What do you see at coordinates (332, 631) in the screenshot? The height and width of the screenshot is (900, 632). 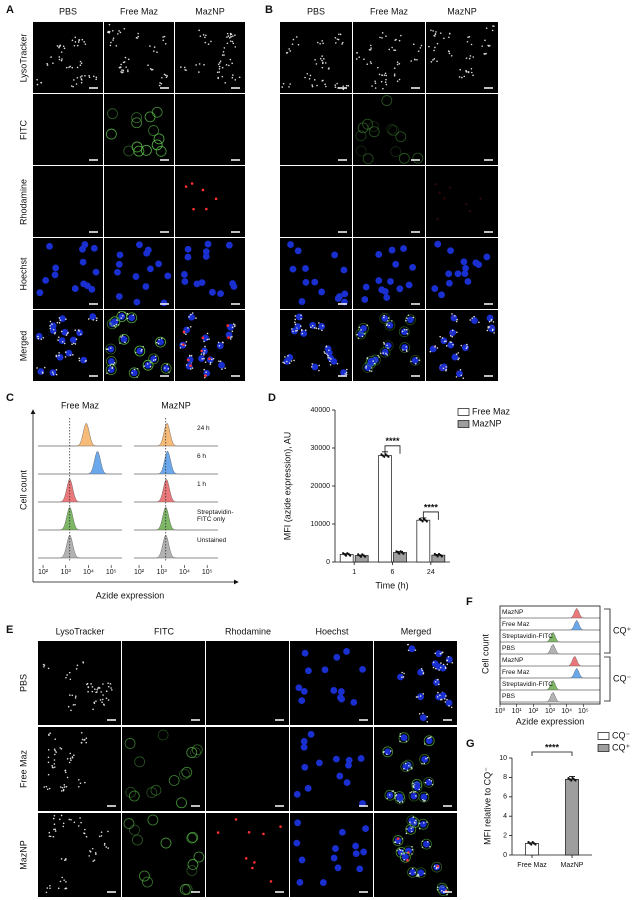 I see `column-label: Hoechst` at bounding box center [332, 631].